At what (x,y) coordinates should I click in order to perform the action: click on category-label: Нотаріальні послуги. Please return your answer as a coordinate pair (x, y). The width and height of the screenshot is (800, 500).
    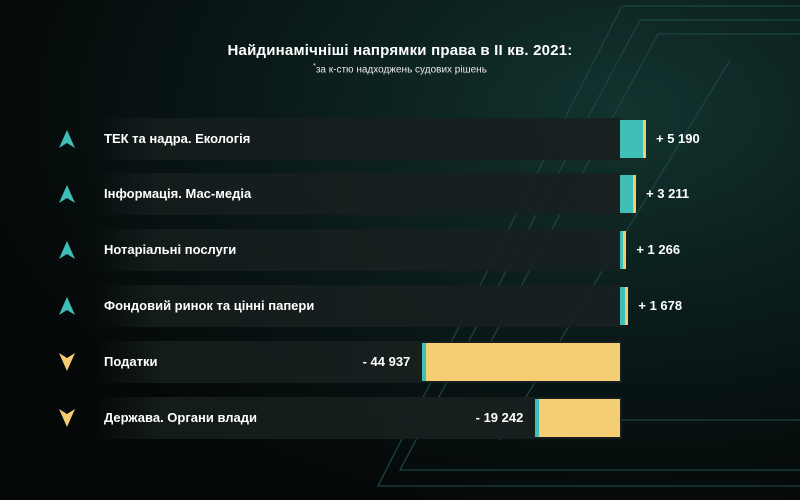
    Looking at the image, I should click on (170, 249).